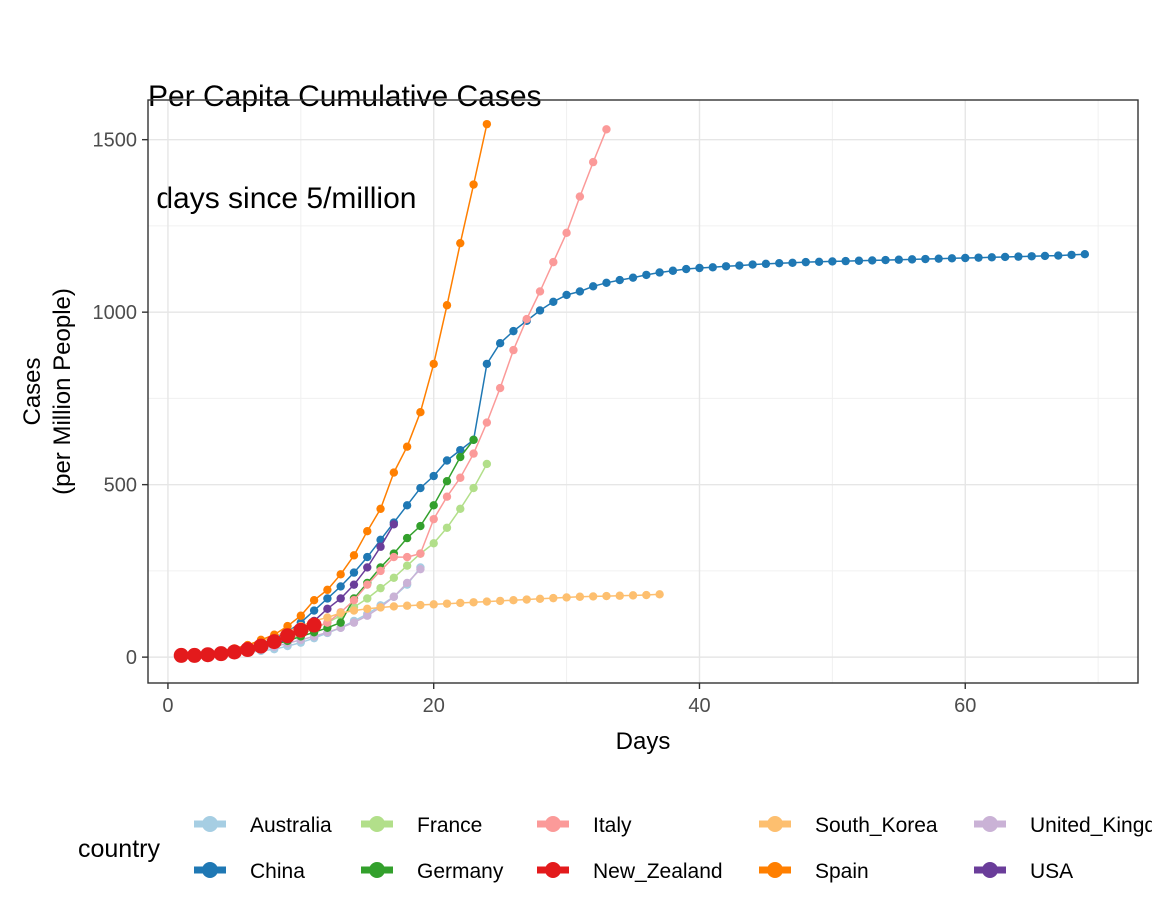 The height and width of the screenshot is (921, 1152). I want to click on legend-item-usa: USA, so click(1023, 871).